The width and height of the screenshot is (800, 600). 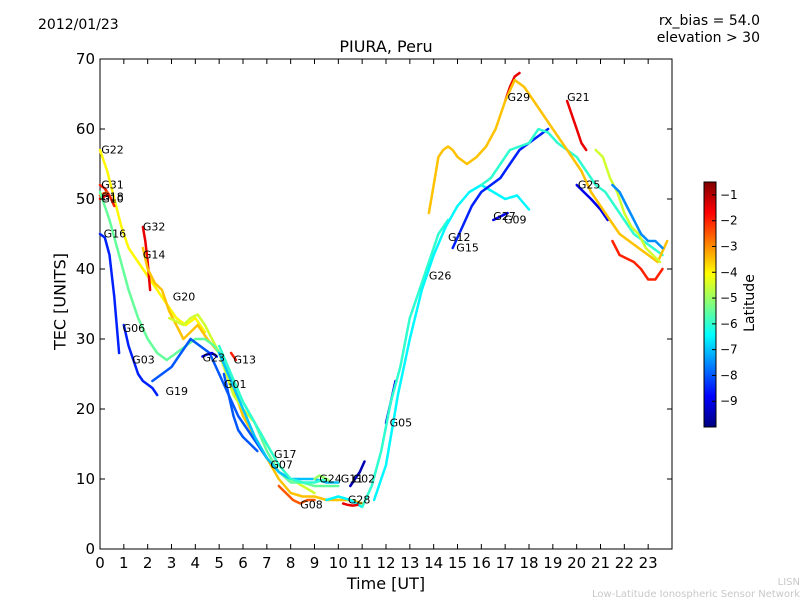 What do you see at coordinates (85, 129) in the screenshot?
I see `y-tick-label: 60` at bounding box center [85, 129].